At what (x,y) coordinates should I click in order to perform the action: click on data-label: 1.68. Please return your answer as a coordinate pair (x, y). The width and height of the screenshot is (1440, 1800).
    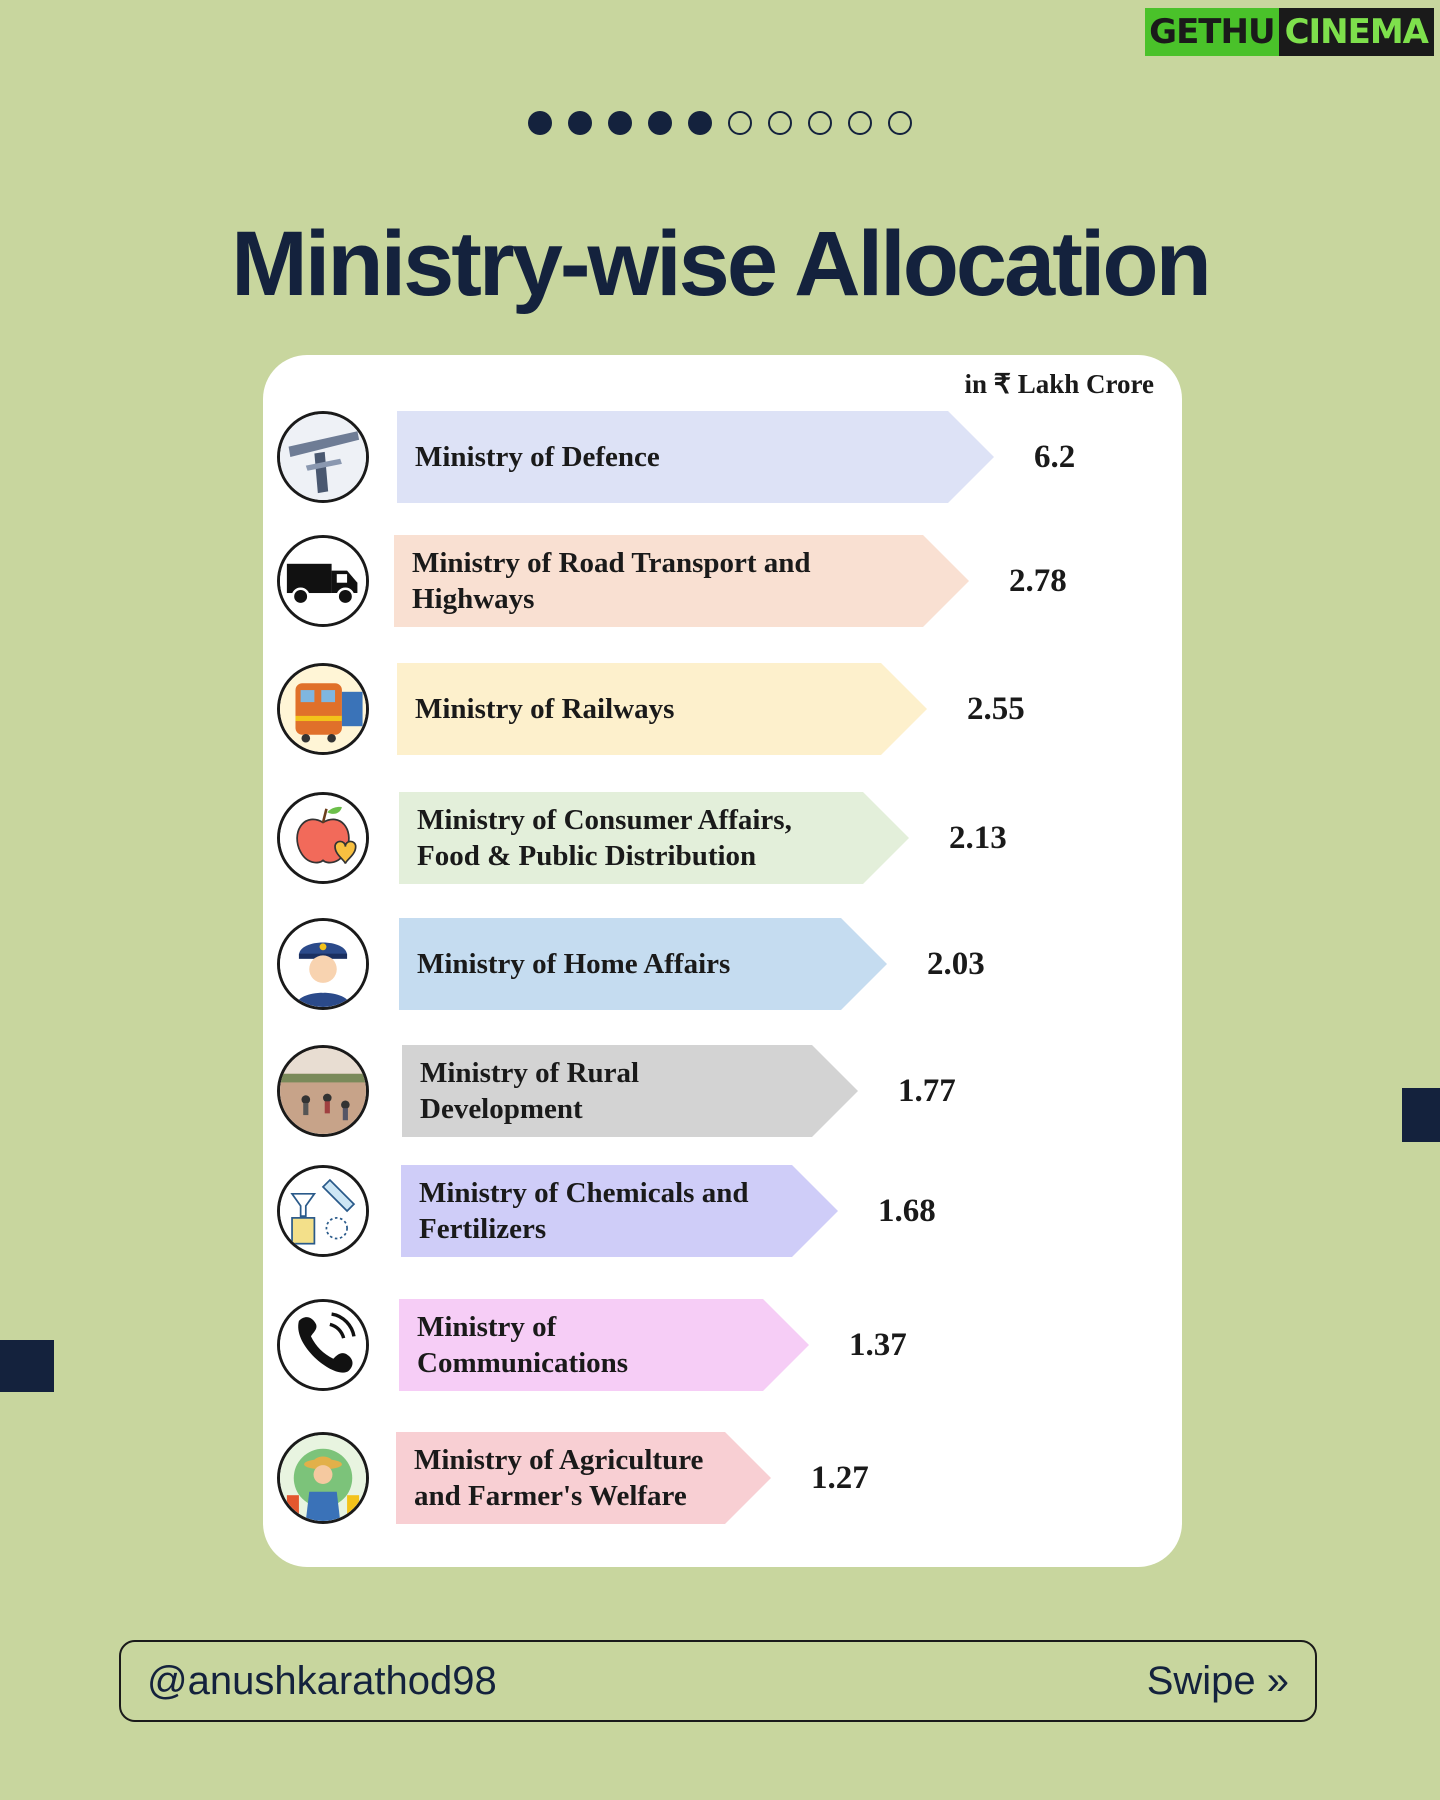
    Looking at the image, I should click on (907, 1210).